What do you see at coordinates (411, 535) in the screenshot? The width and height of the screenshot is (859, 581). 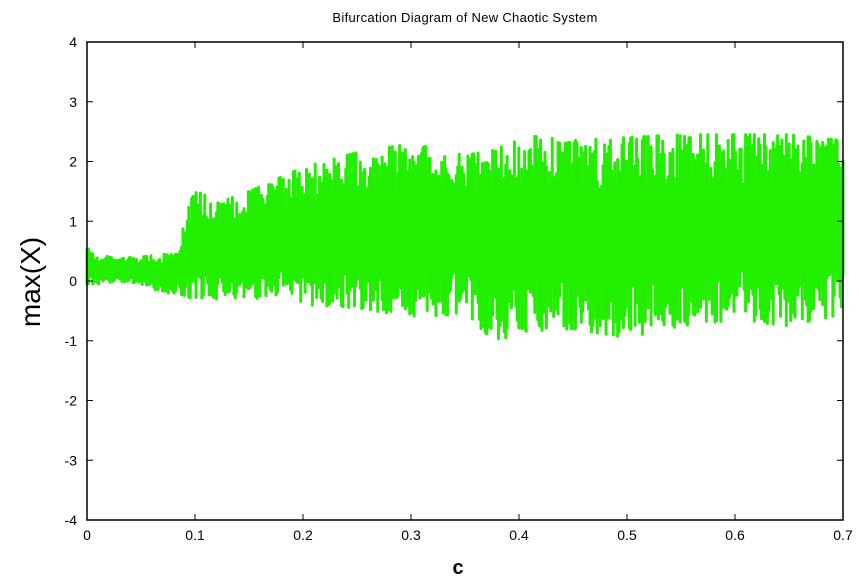 I see `x-tick-label: 0.3` at bounding box center [411, 535].